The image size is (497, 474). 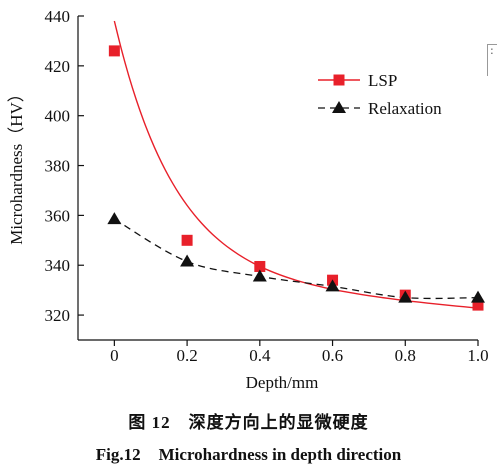 I want to click on legend: LSP Relaxation, so click(x=380, y=94).